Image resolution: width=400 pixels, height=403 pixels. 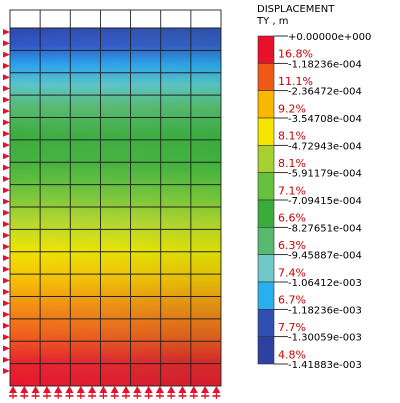 What do you see at coordinates (272, 21) in the screenshot?
I see `legend-subtitle: TY , m` at bounding box center [272, 21].